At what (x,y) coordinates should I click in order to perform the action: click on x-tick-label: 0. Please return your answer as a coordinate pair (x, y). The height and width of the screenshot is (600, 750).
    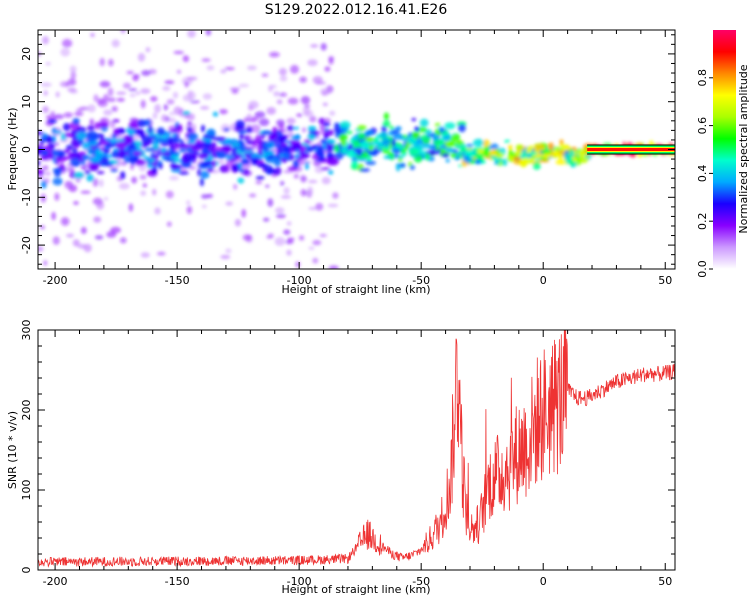
    Looking at the image, I should click on (543, 280).